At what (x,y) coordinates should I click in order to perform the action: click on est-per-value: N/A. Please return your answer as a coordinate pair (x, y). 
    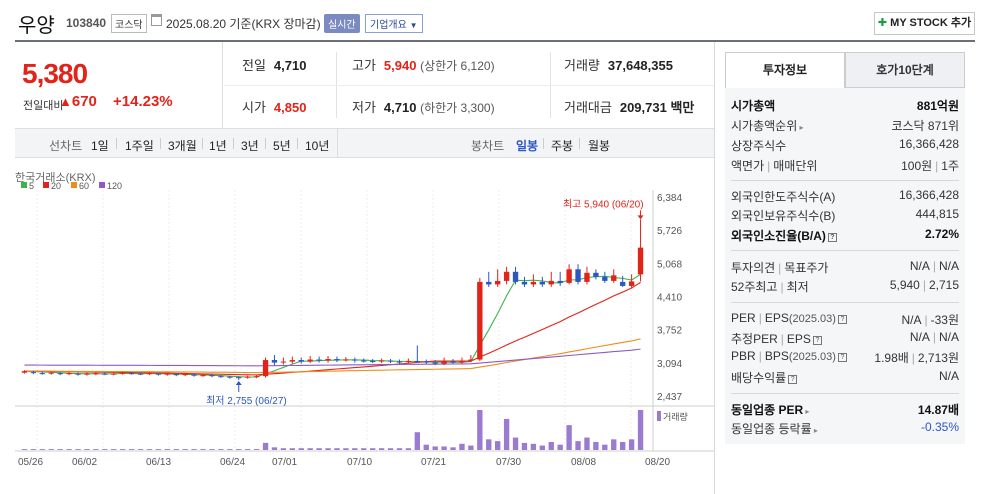
    Looking at the image, I should click on (919, 337).